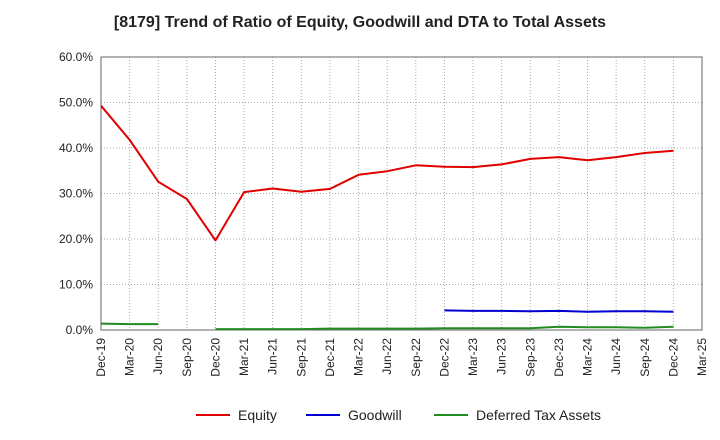  I want to click on x-tick-label: Mar-23, so click(473, 357).